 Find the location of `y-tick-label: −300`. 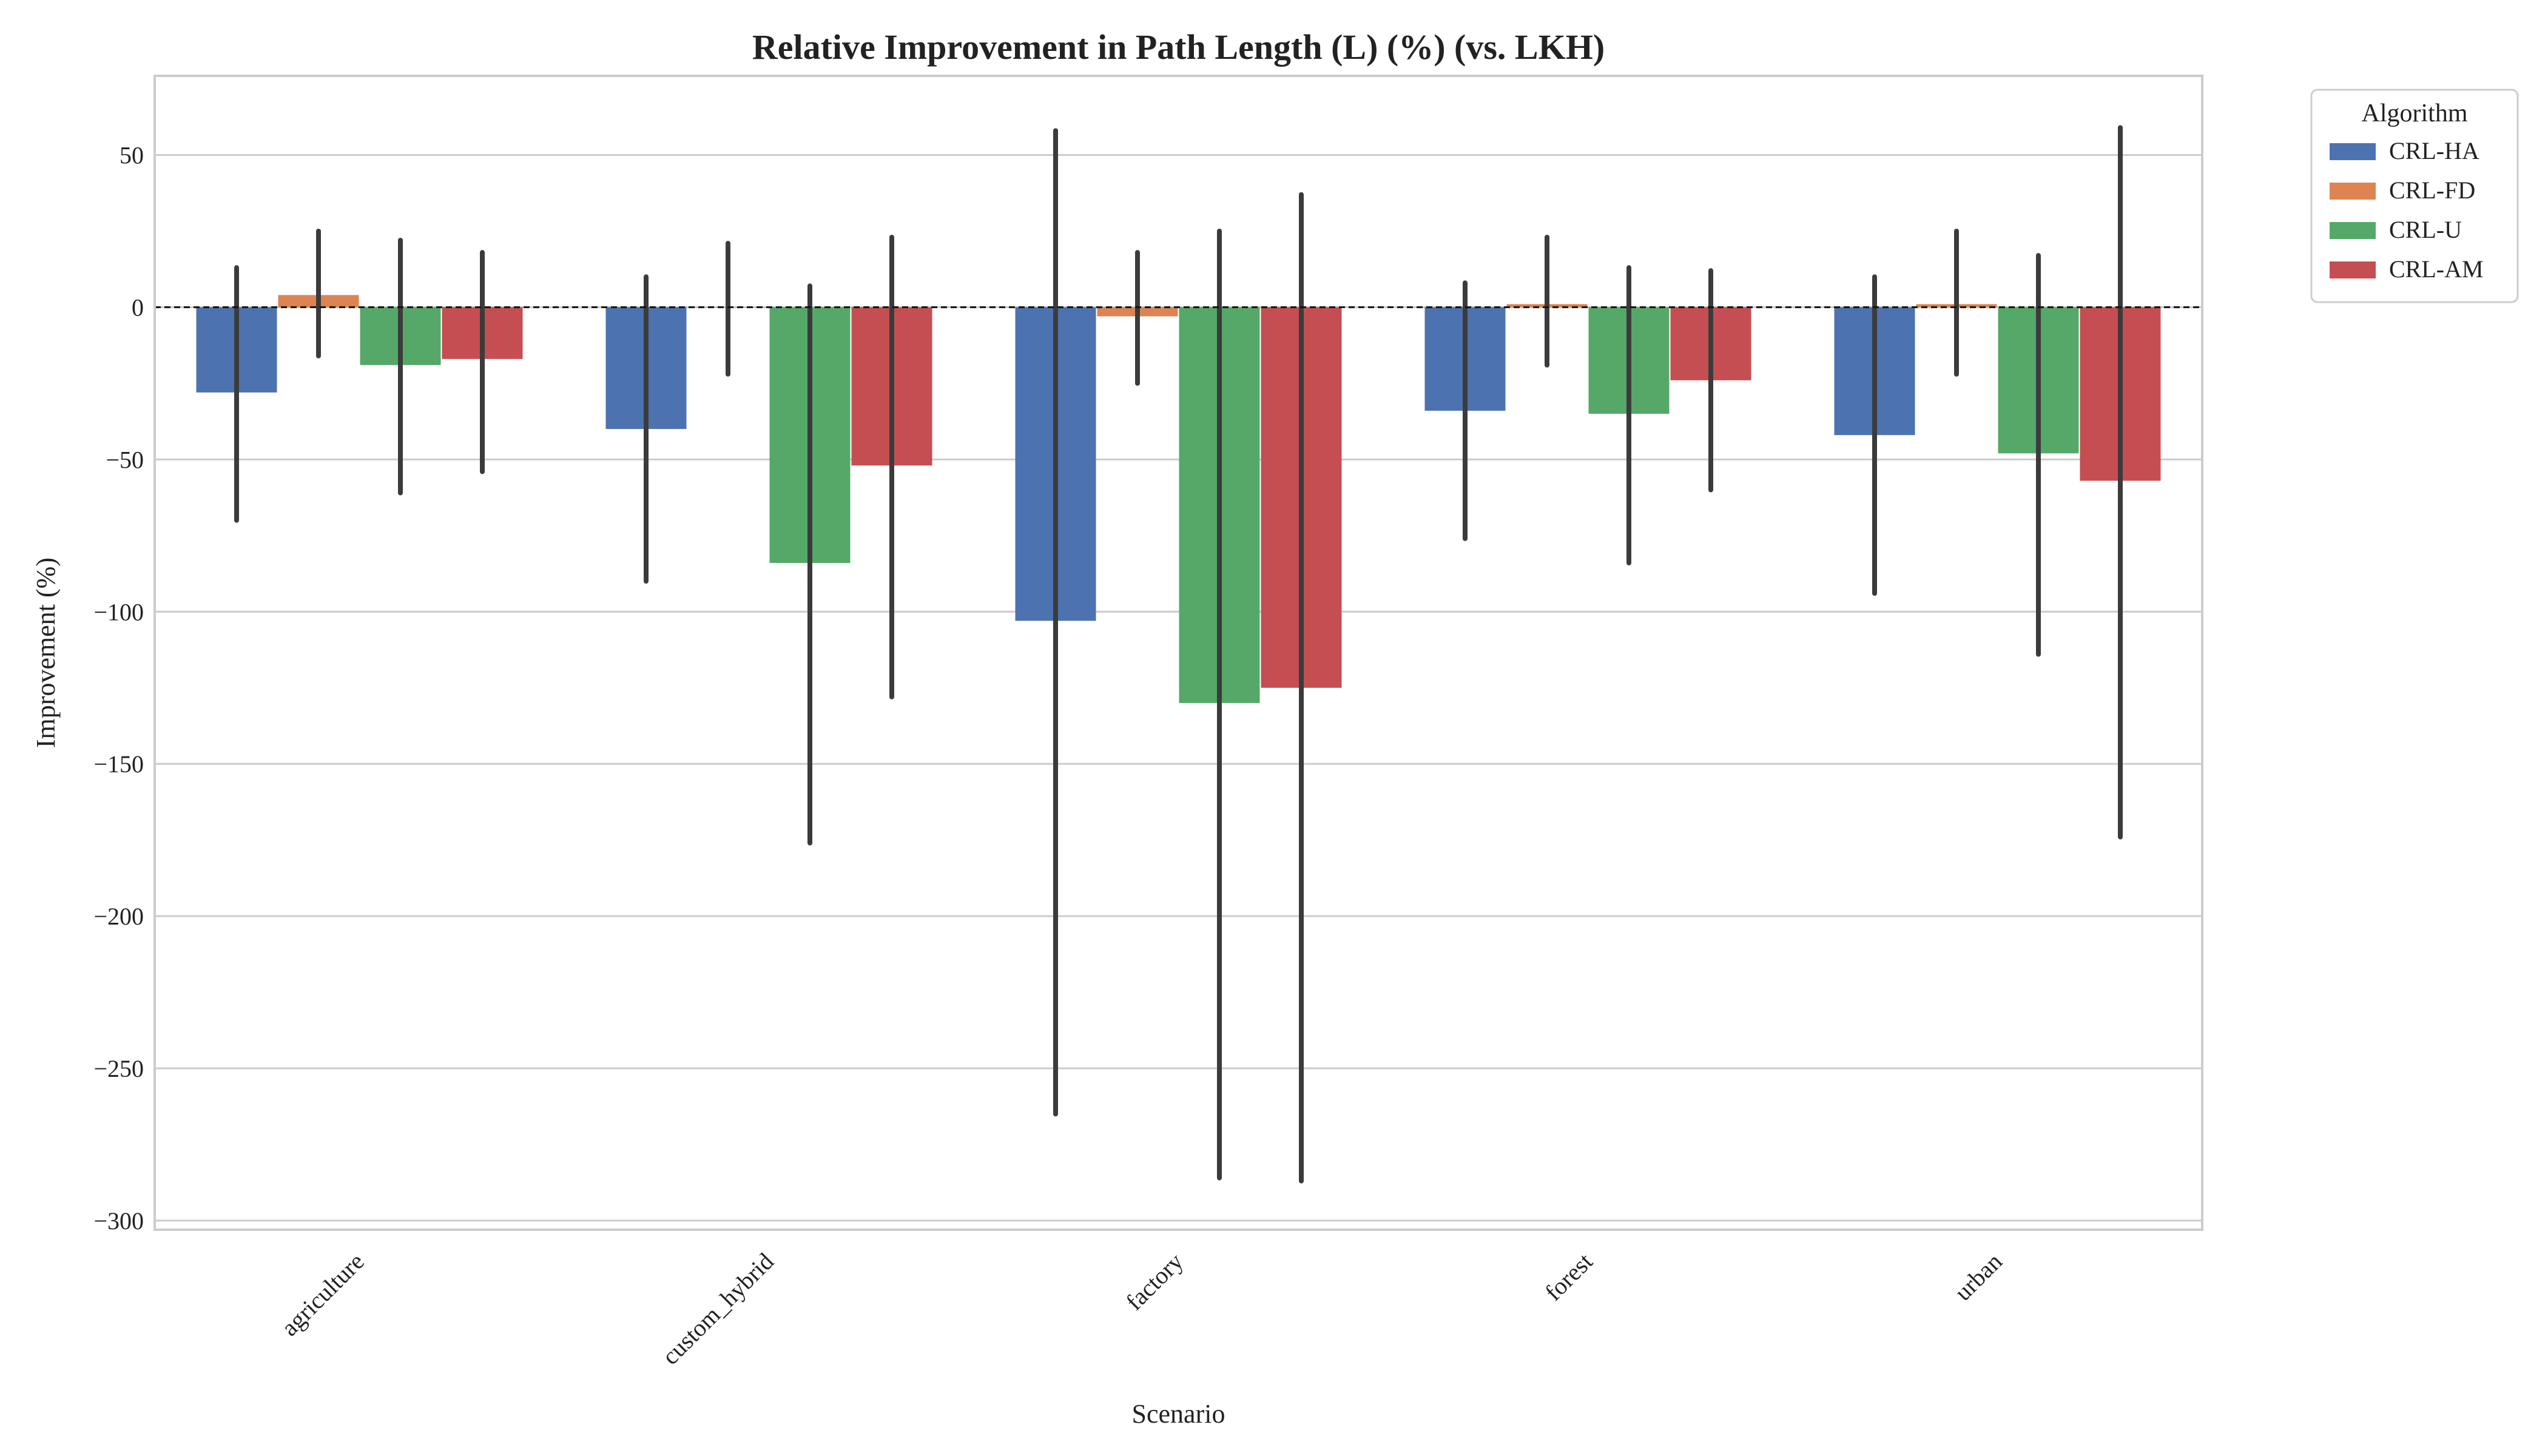

y-tick-label: −300 is located at coordinates (118, 1221).